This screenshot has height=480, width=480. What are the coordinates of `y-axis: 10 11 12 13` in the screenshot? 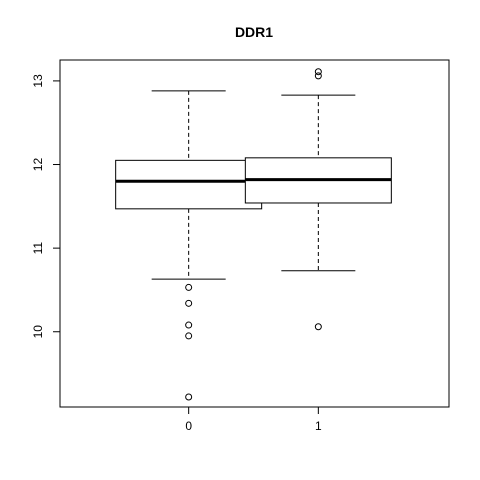 It's located at (45, 206).